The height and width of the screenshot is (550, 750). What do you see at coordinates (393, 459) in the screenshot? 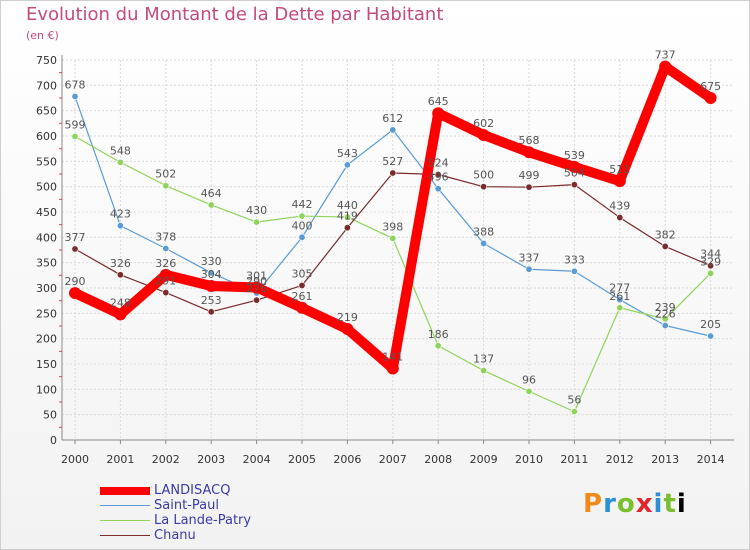
I see `x-tick-label: 2007` at bounding box center [393, 459].